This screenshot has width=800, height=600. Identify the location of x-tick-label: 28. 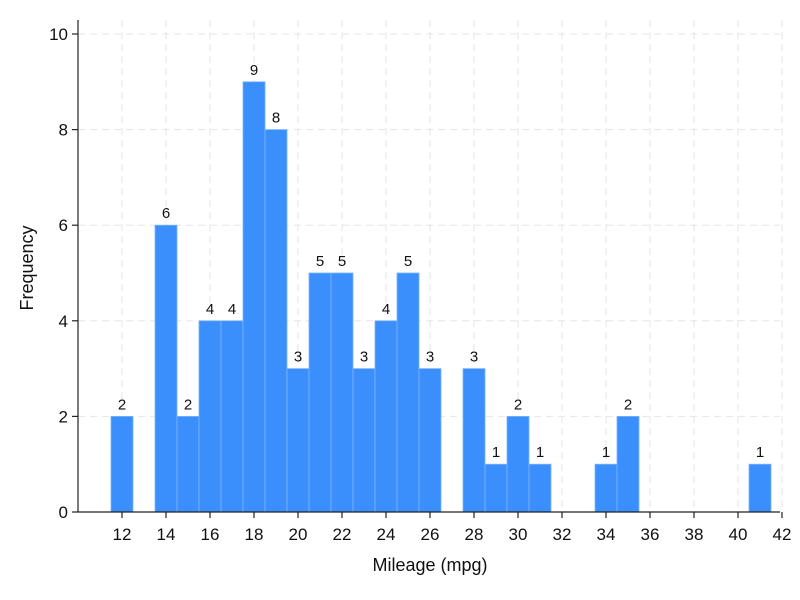
(474, 534).